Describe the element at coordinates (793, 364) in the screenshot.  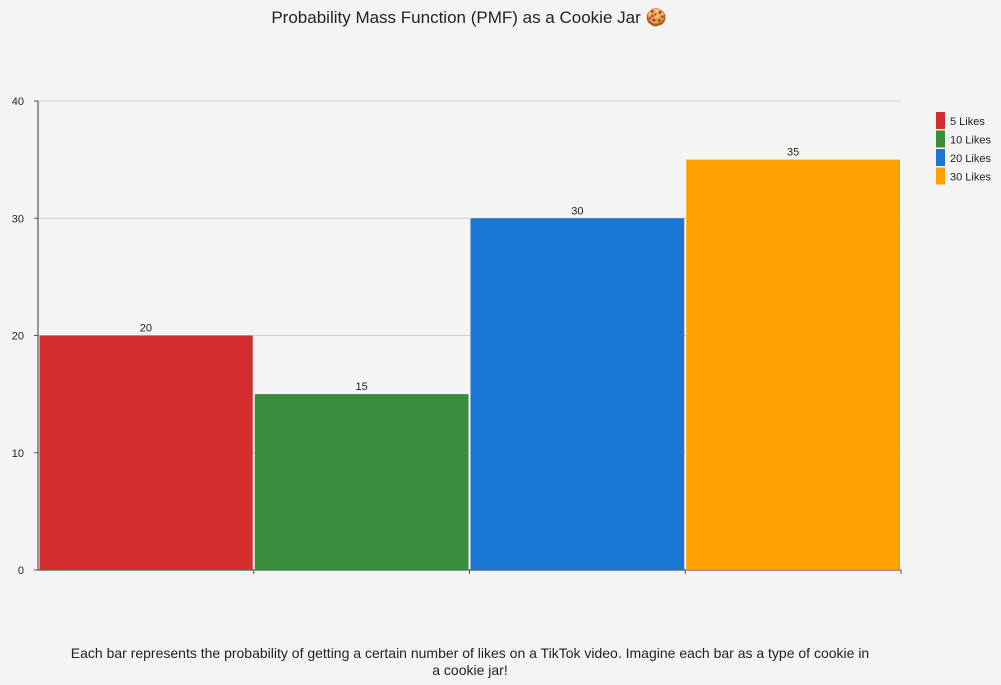
I see `bar-30-likes` at that location.